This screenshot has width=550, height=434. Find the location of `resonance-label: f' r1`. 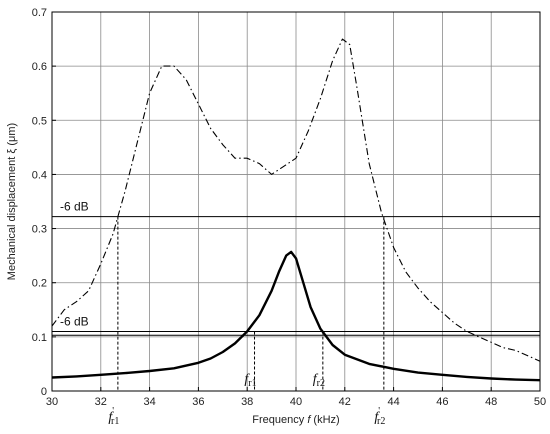

resonance-label: f' r1 is located at coordinates (113, 416).